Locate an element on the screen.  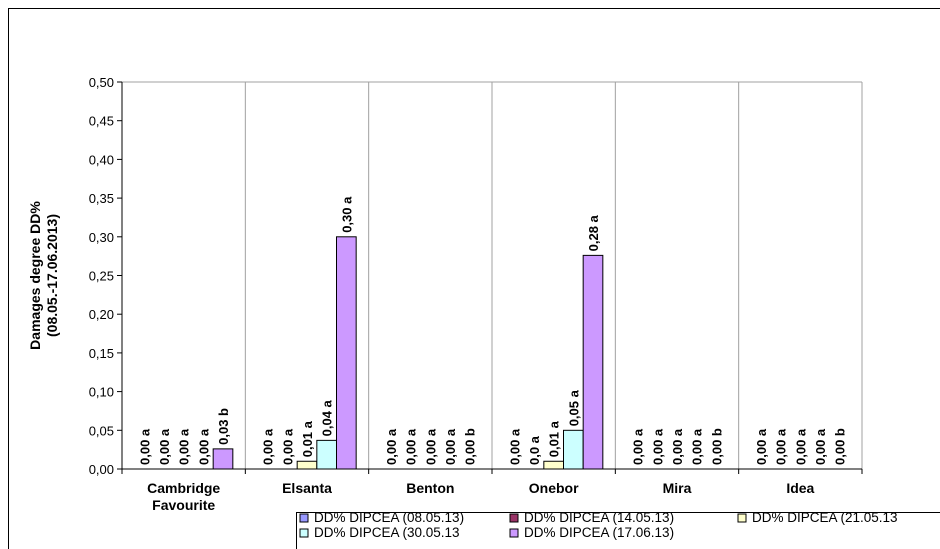
legend-box is located at coordinates (618, 530).